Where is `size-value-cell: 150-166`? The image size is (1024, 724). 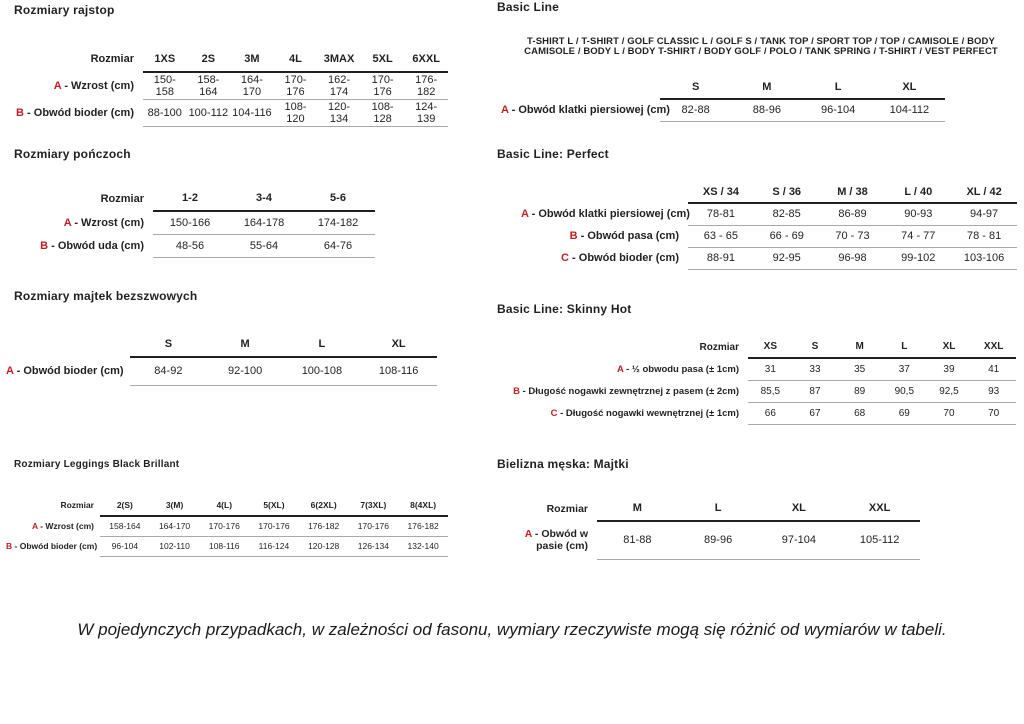
size-value-cell: 150-166 is located at coordinates (190, 223).